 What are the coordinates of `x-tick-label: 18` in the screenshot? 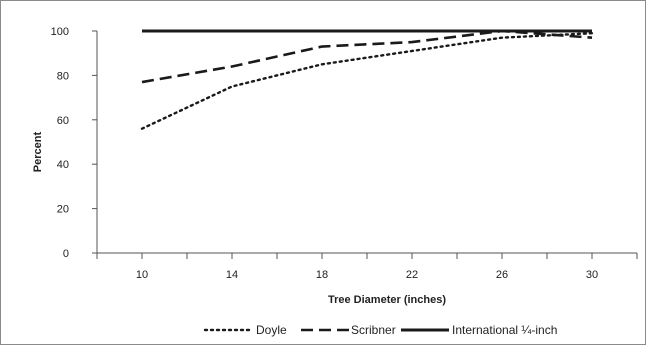 It's located at (322, 275).